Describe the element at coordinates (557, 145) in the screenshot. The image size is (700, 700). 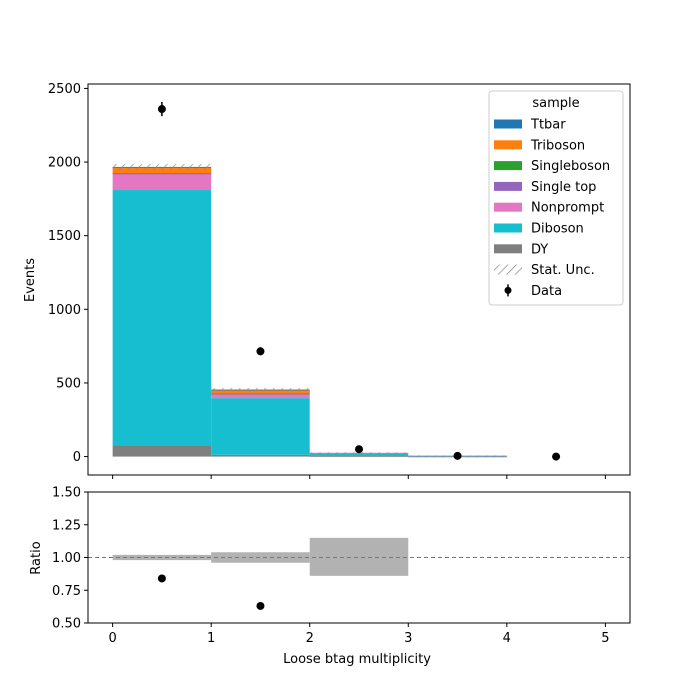
I see `legend-label-triboson: Triboson` at that location.